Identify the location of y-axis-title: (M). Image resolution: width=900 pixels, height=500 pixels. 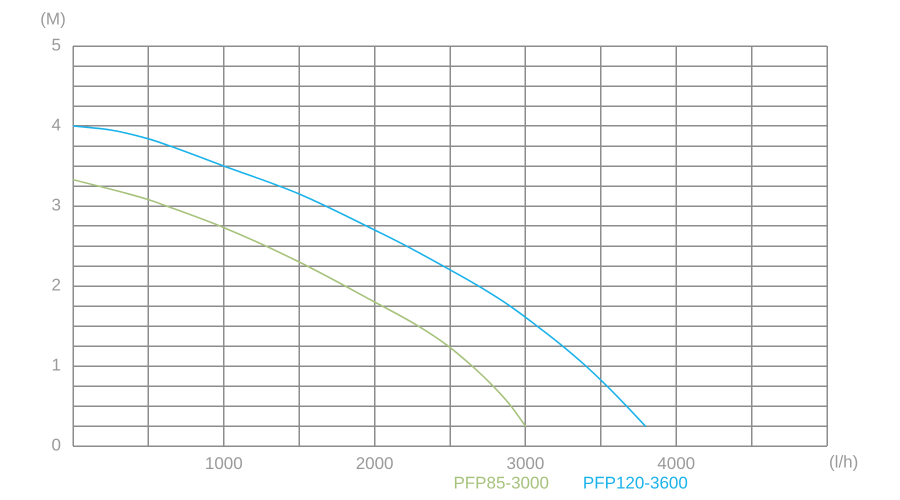
(53, 19).